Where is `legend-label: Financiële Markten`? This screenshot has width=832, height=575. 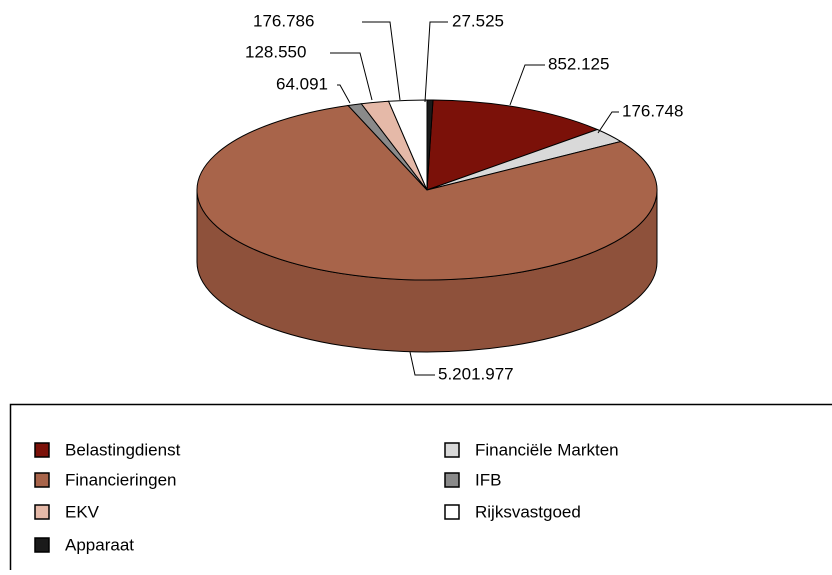 legend-label: Financiële Markten is located at coordinates (547, 449).